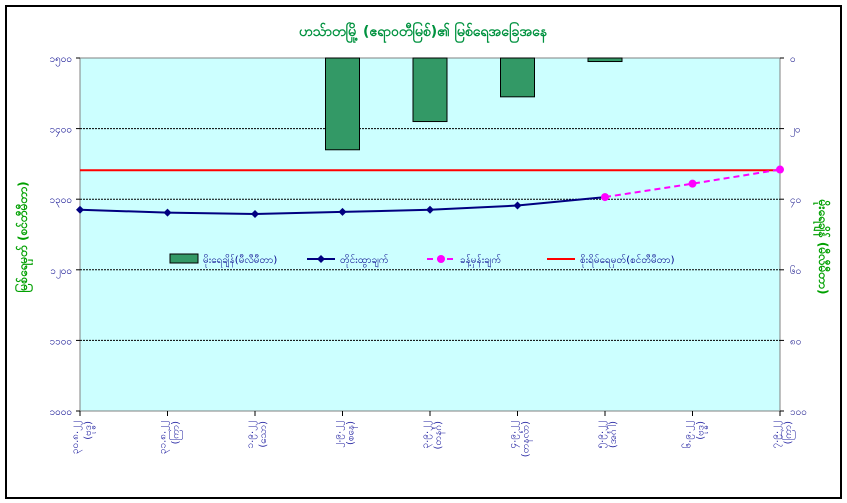 Image resolution: width=847 pixels, height=503 pixels. What do you see at coordinates (612, 434) in the screenshot?
I see `x-tick-day: (အင်္ဂါ)` at bounding box center [612, 434].